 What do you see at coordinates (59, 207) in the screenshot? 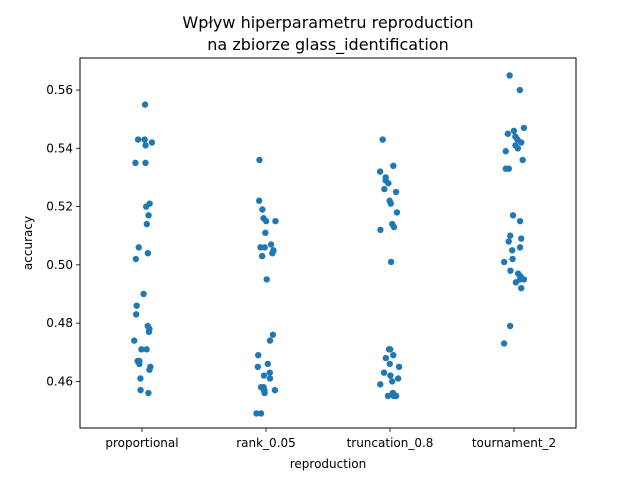
I see `y-tick-label: 0.52` at bounding box center [59, 207].